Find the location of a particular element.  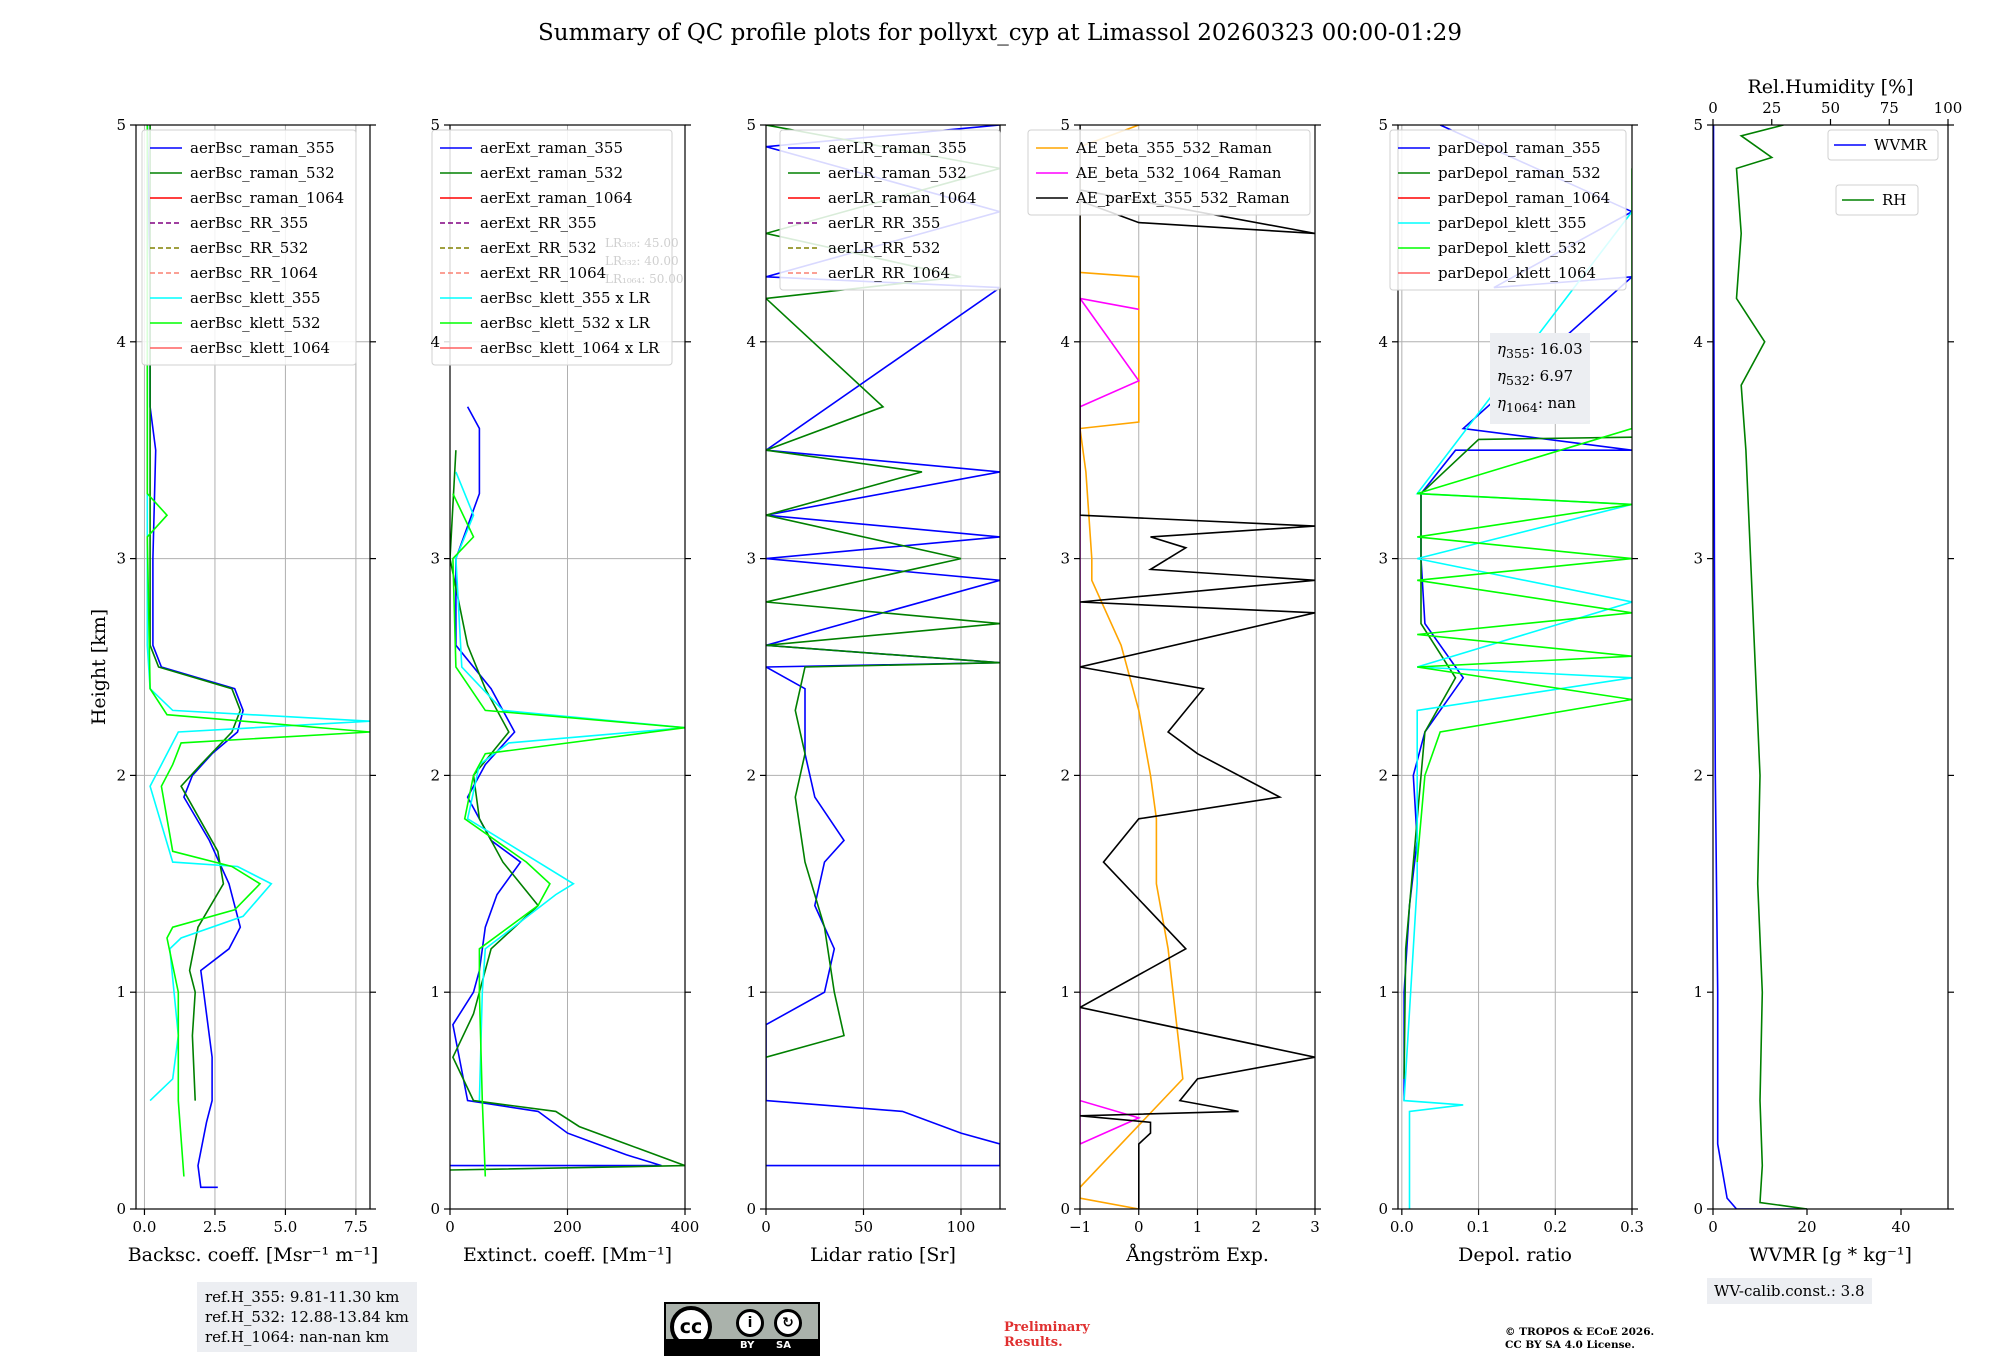

legend-entry: parDepol_raman_1064 is located at coordinates (1524, 198).